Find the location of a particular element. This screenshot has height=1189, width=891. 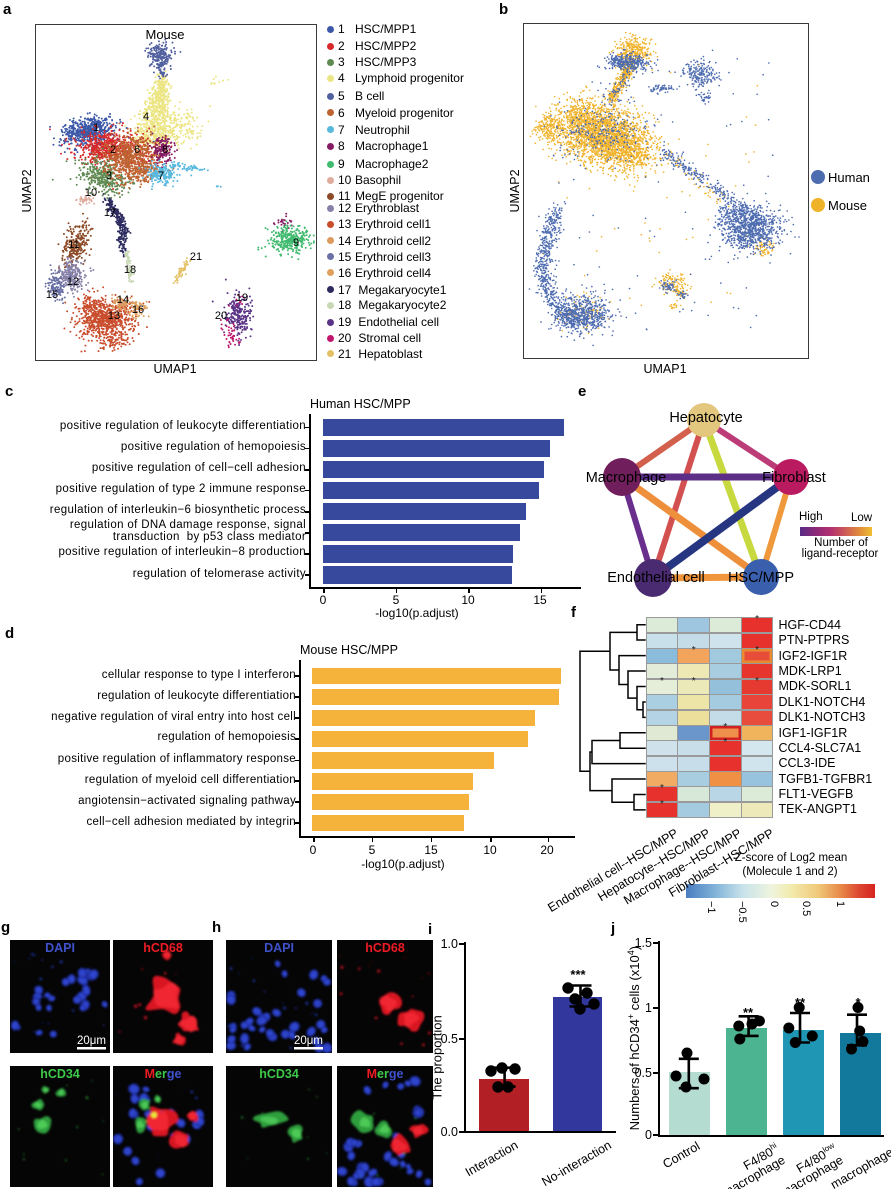

svg-text: Fibroblast is located at coordinates (794, 478).